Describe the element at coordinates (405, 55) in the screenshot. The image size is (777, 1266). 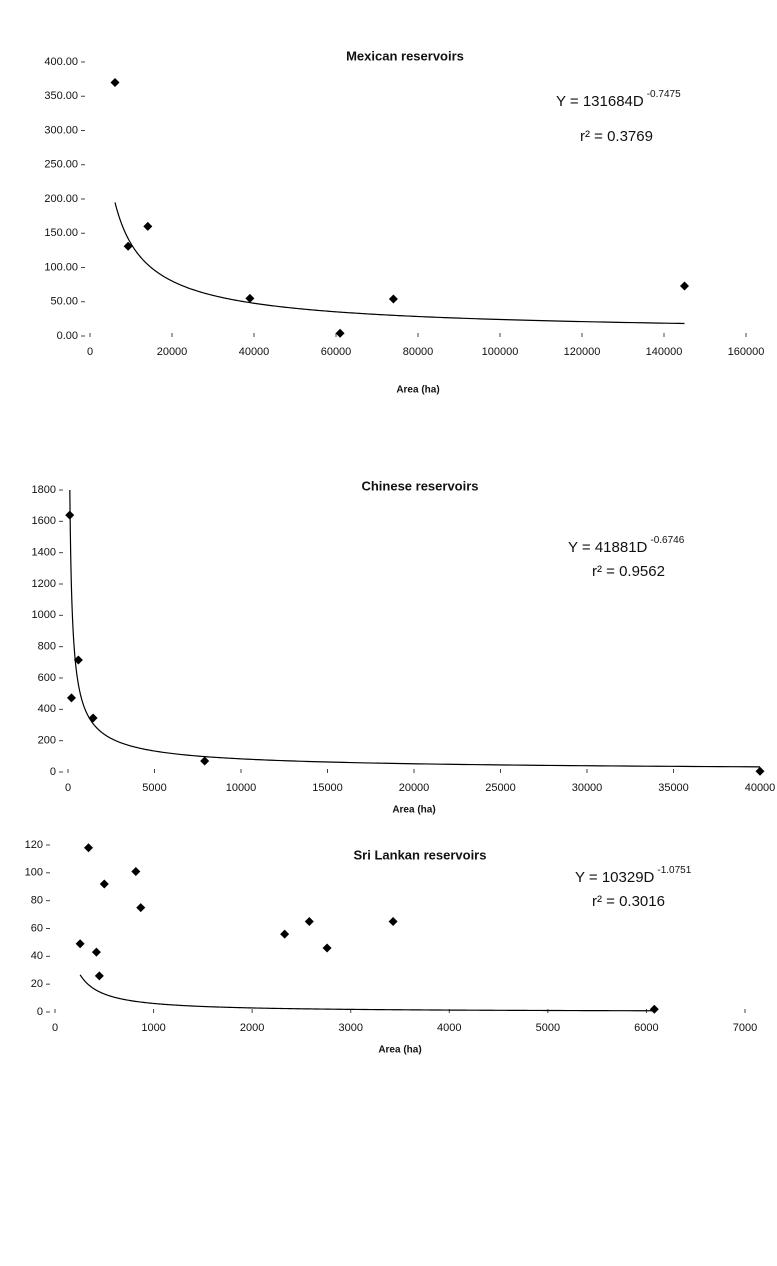
I see `chart-title: Mexican reservoirs` at that location.